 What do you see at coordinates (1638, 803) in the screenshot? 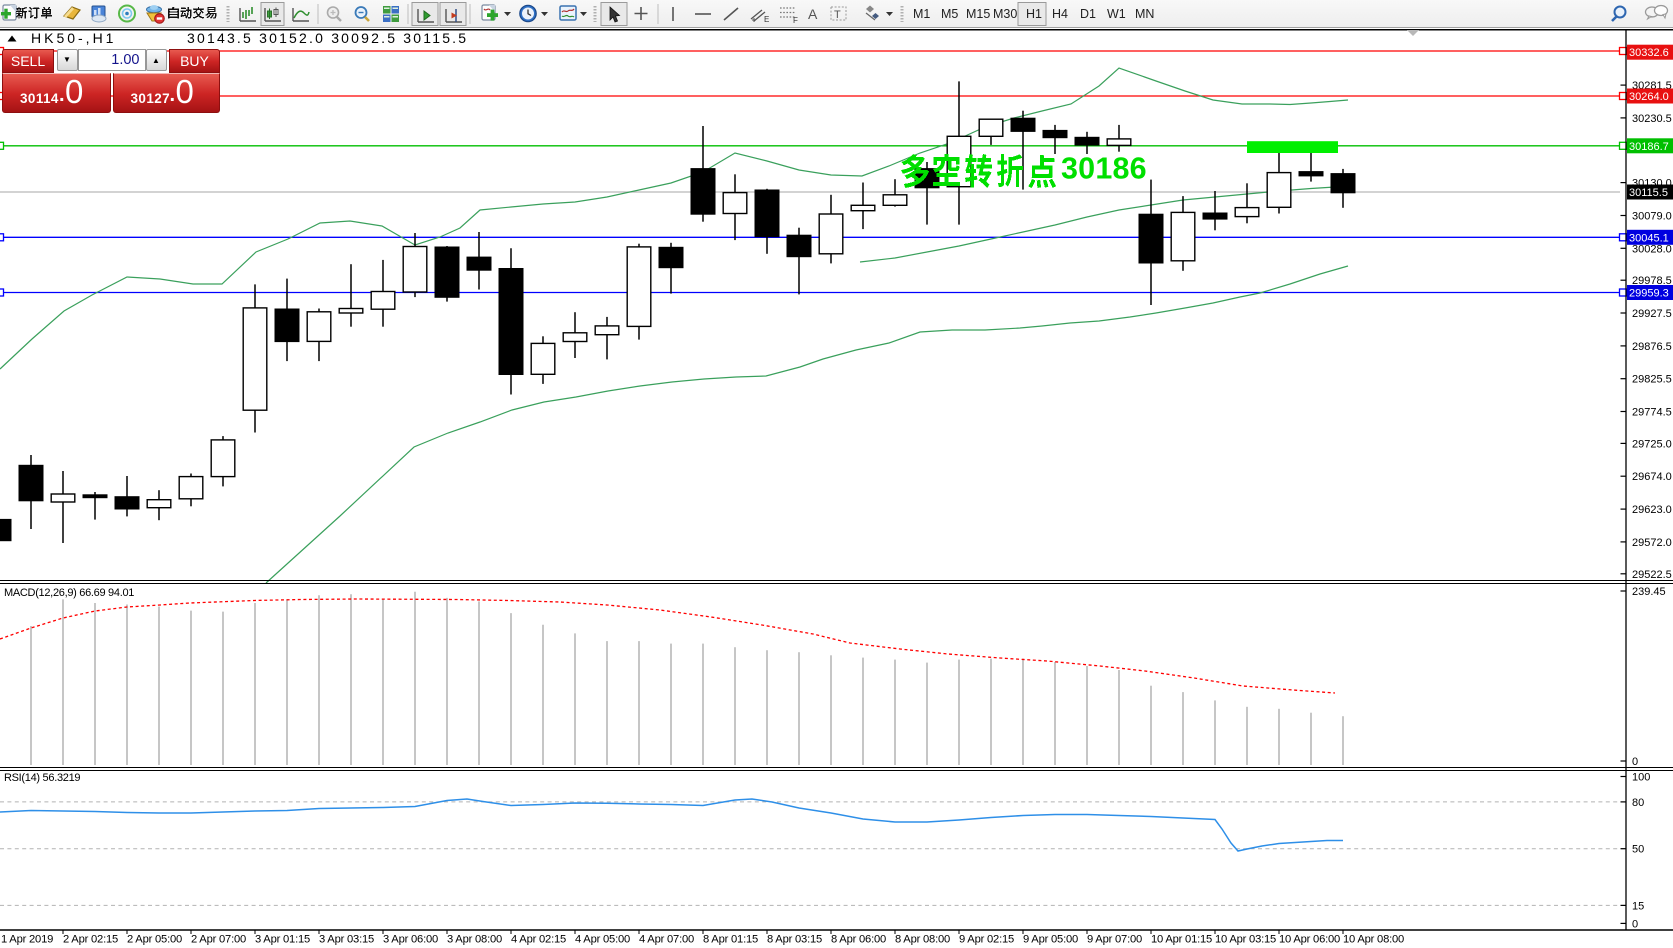
I see `svg-text: 80` at bounding box center [1638, 803].